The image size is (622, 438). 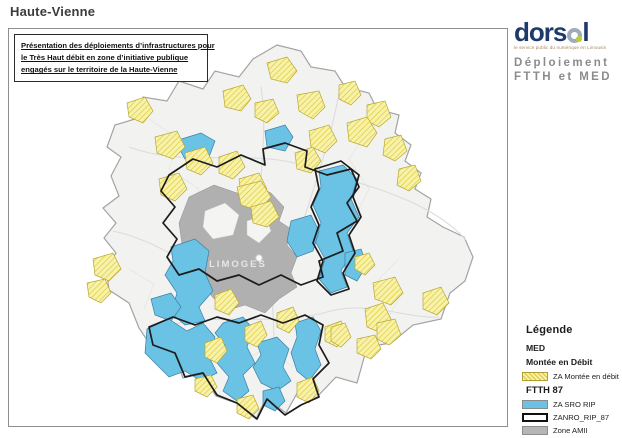 What do you see at coordinates (540, 32) in the screenshot?
I see `brand-text-prefix: dors` at bounding box center [540, 32].